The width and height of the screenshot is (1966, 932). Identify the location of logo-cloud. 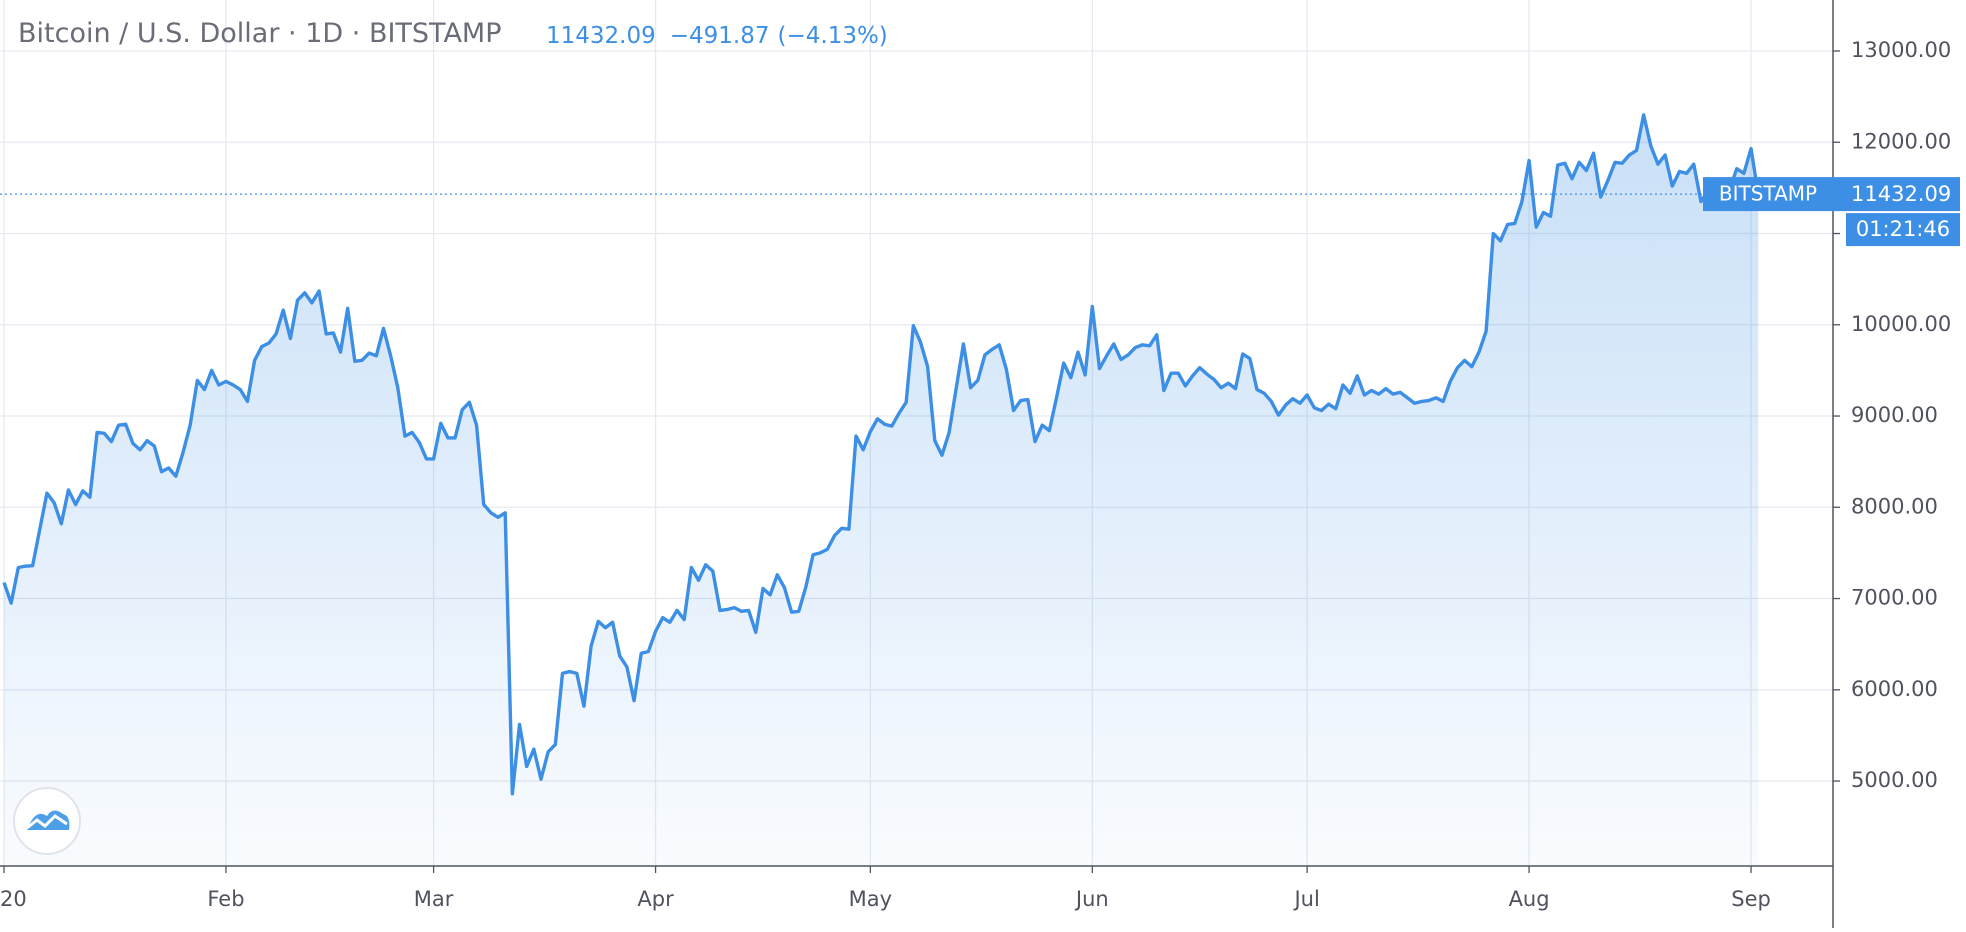
(48, 820).